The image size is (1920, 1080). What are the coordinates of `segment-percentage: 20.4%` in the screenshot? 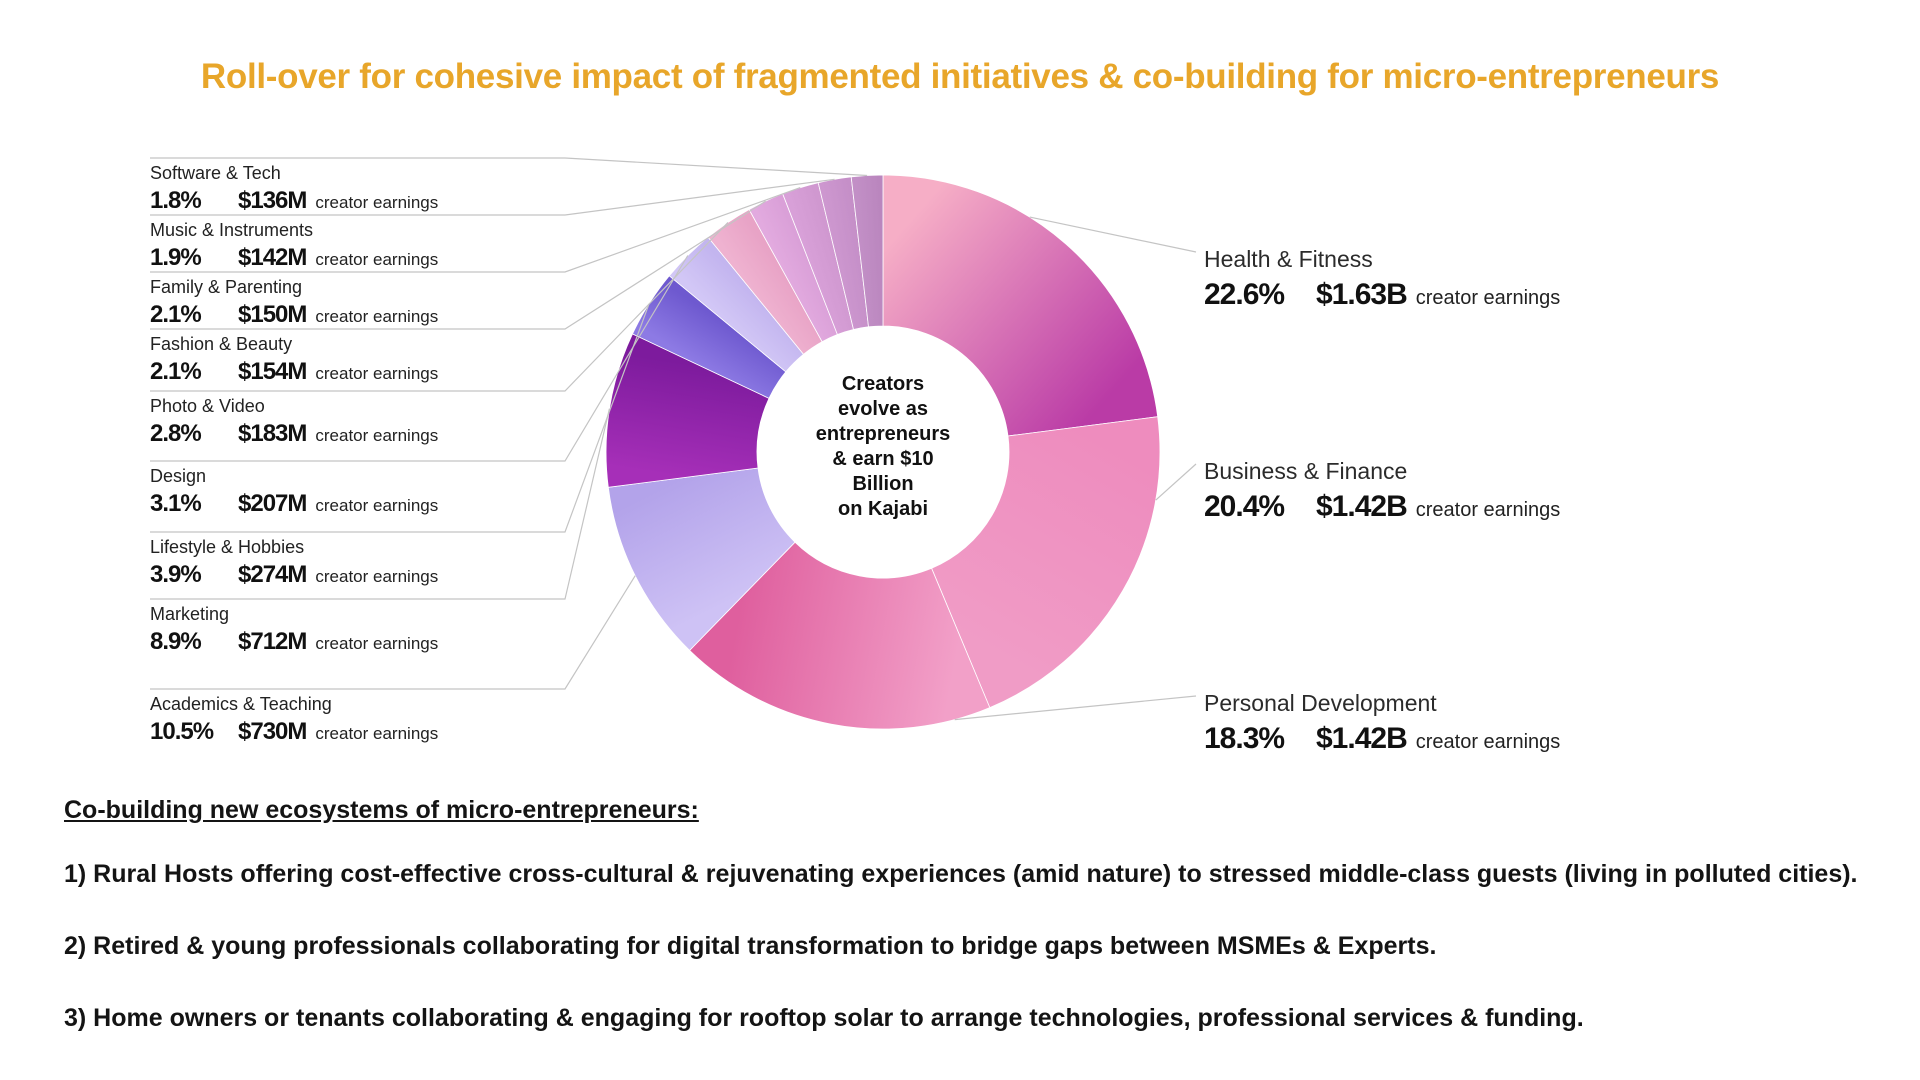 It's located at (1244, 506).